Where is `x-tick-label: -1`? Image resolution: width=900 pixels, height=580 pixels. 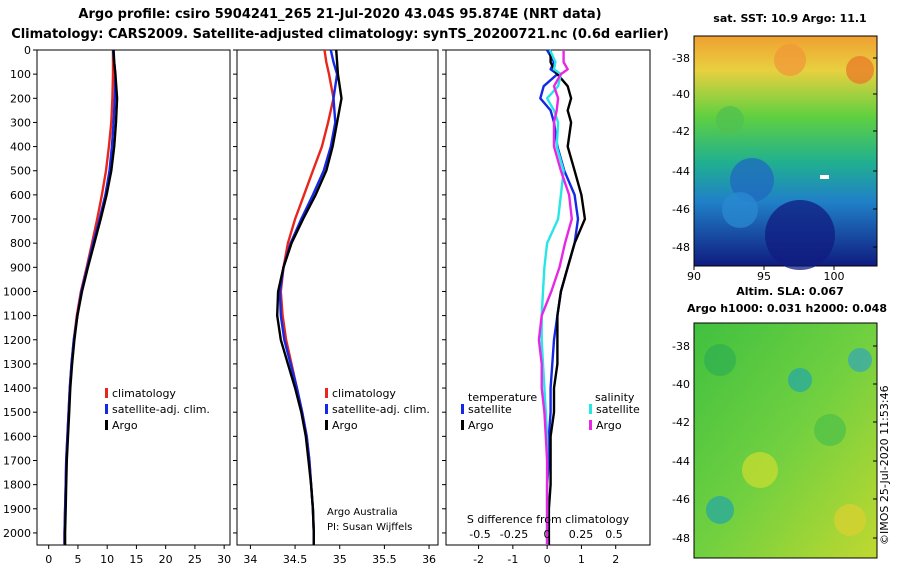 x-tick-label: -1 is located at coordinates (512, 559).